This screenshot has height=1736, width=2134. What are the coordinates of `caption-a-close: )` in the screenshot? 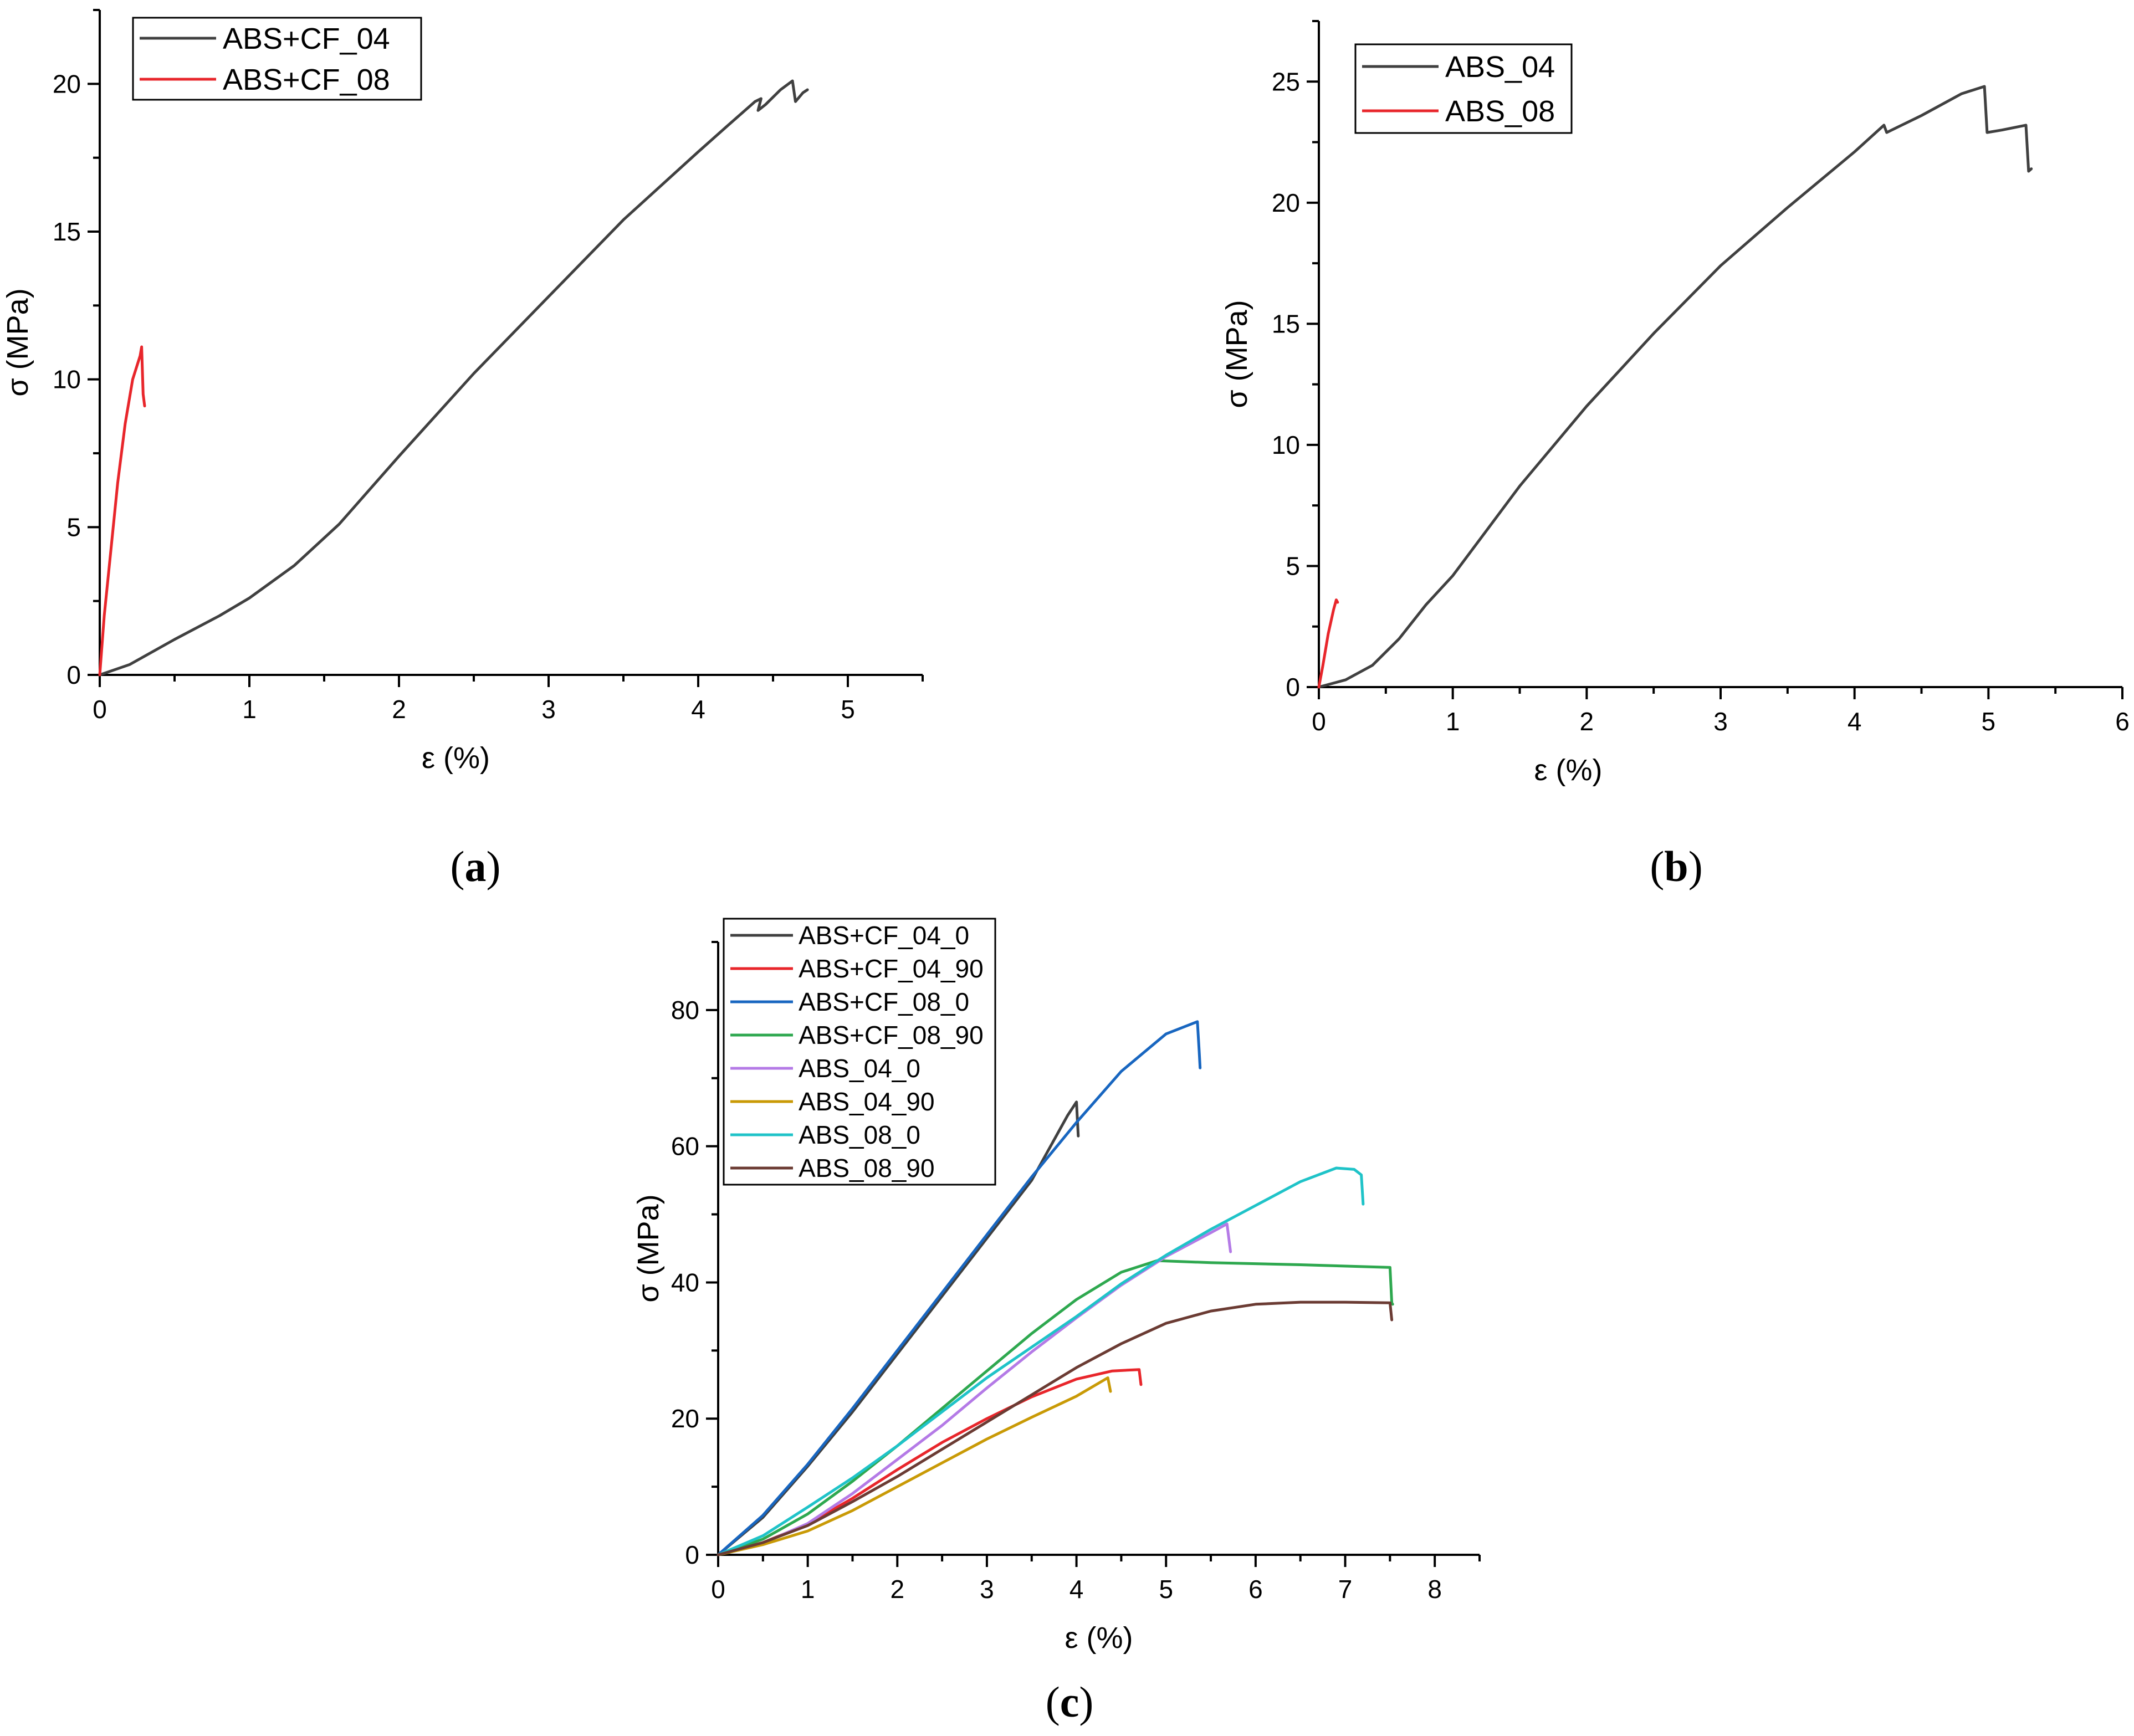 It's located at (494, 866).